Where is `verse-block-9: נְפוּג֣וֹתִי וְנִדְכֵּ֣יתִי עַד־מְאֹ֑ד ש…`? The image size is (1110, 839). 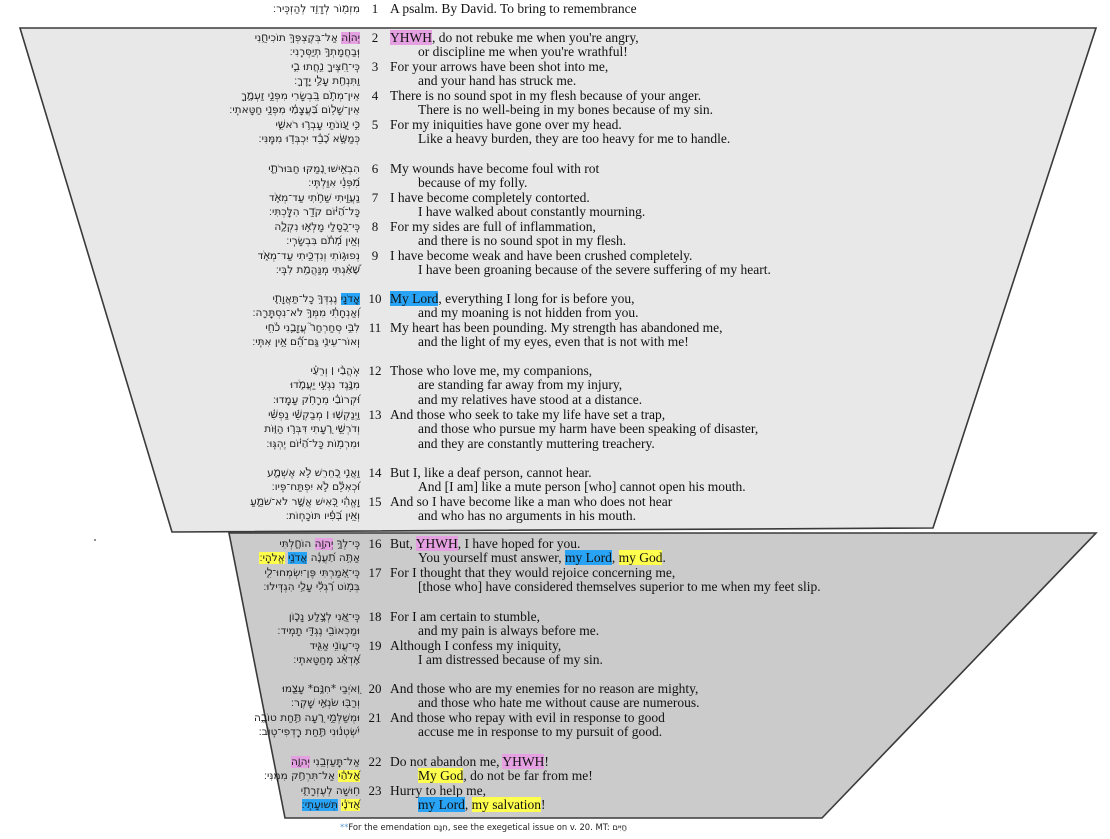
verse-block-9: נְפוּג֣וֹתִי וְנִדְכֵּ֣יתִי עַד־מְאֹ֑ד ש… is located at coordinates (458, 263).